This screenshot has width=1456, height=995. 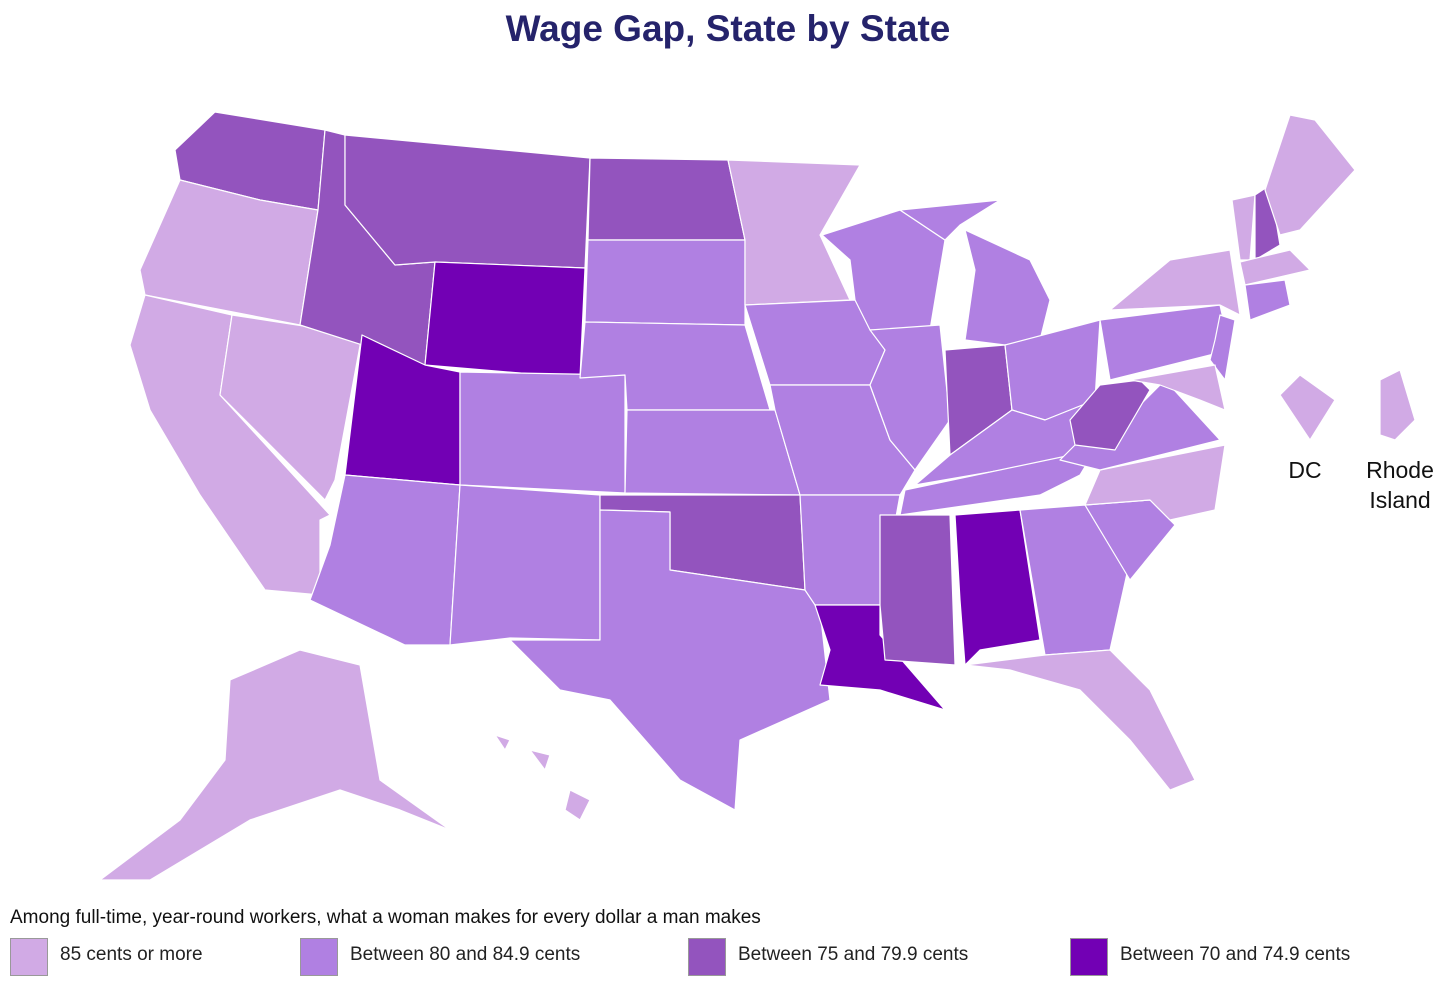 What do you see at coordinates (465, 954) in the screenshot?
I see `legend-label: Between 80 and 84.9 cents` at bounding box center [465, 954].